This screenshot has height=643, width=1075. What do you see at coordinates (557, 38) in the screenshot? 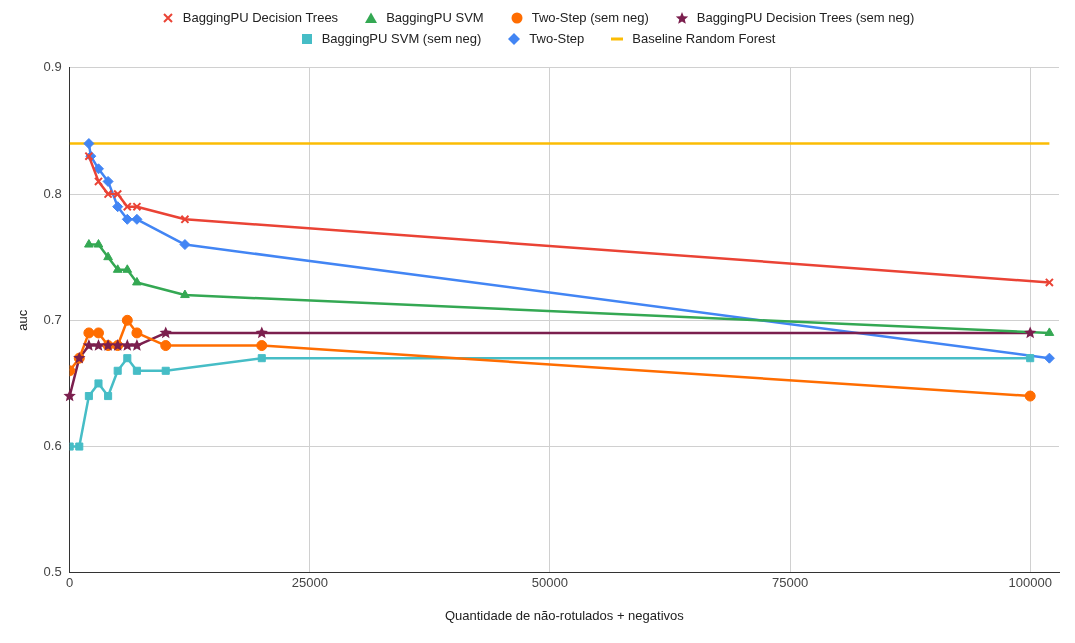
I see `legend-label: Two-Step` at bounding box center [557, 38].